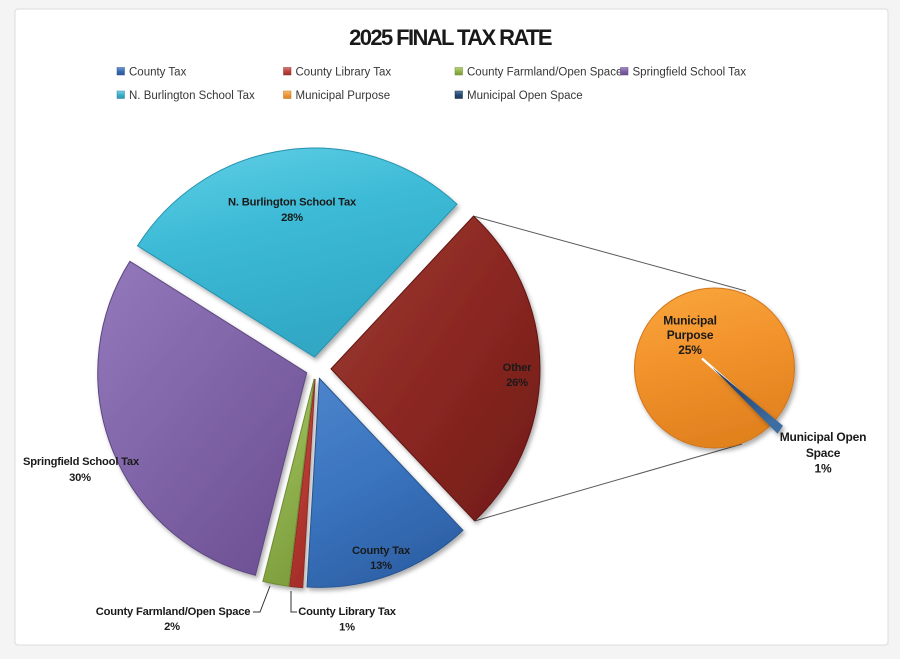 Image resolution: width=900 pixels, height=659 pixels. What do you see at coordinates (172, 627) in the screenshot?
I see `svg-text: 2%` at bounding box center [172, 627].